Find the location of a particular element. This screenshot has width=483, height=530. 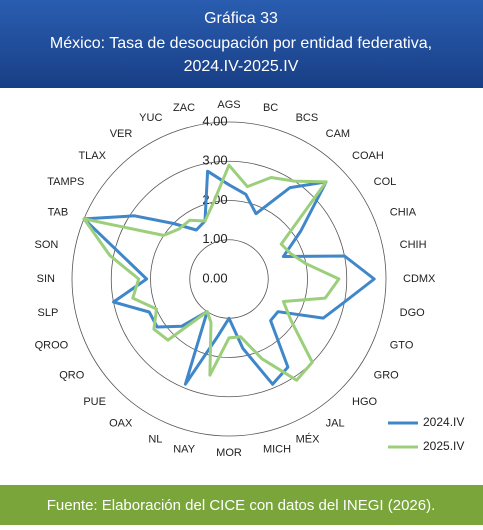

r-tick-label: 3.00 is located at coordinates (214, 160).